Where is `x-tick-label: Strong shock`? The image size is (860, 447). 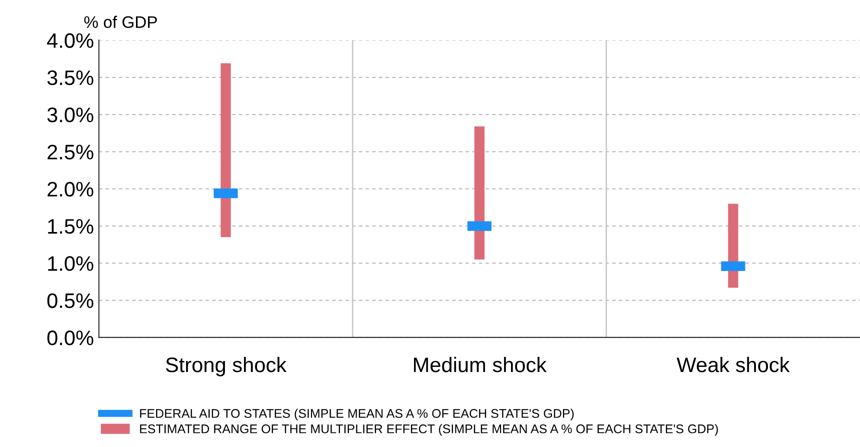 x-tick-label: Strong shock is located at coordinates (226, 366).